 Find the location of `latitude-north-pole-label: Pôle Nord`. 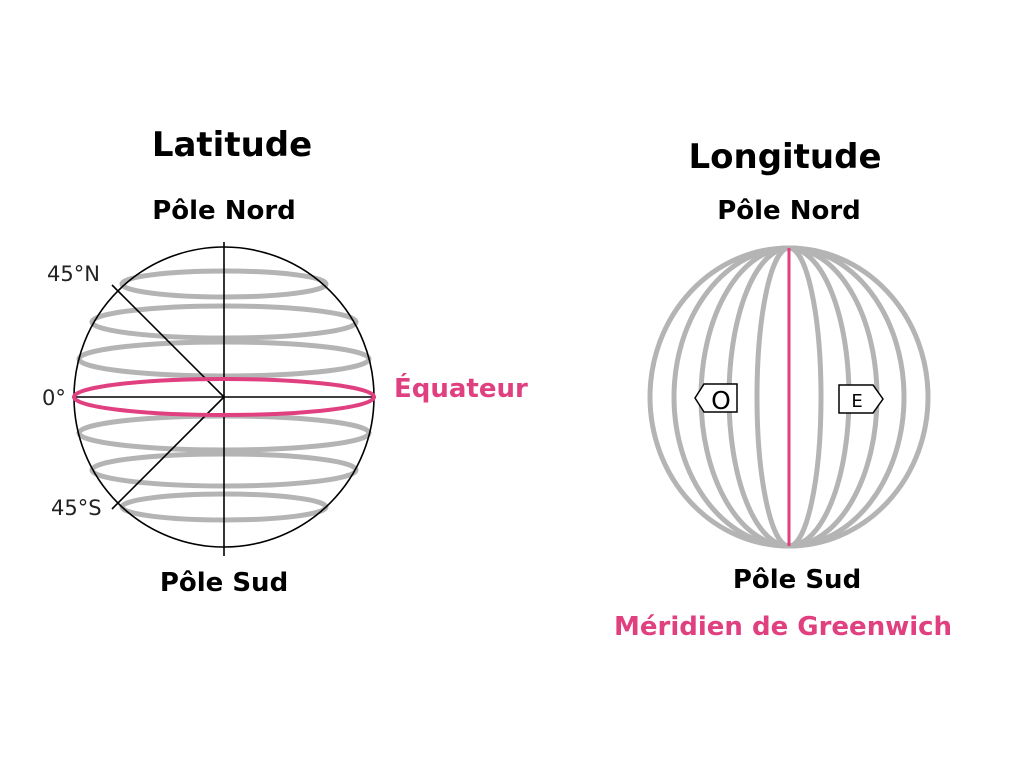

latitude-north-pole-label: Pôle Nord is located at coordinates (224, 211).